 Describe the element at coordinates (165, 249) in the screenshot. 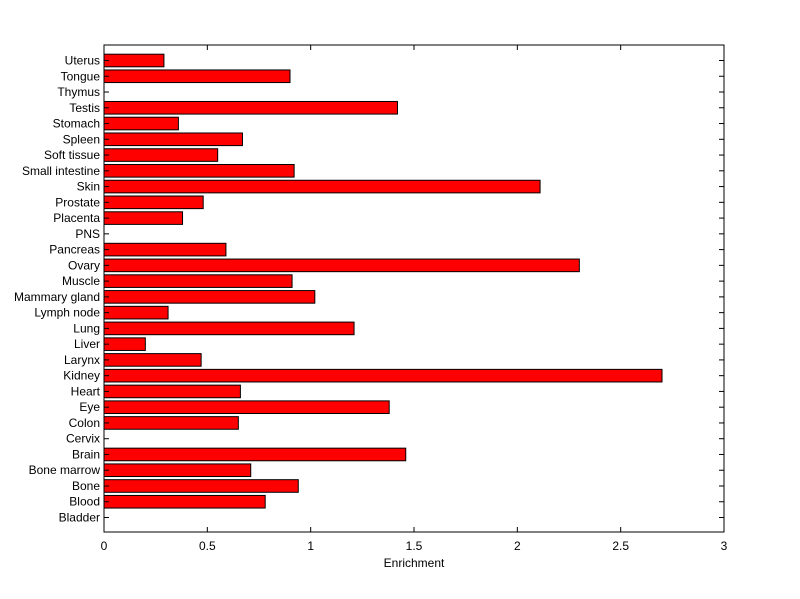

I see `bar-pancreas` at that location.